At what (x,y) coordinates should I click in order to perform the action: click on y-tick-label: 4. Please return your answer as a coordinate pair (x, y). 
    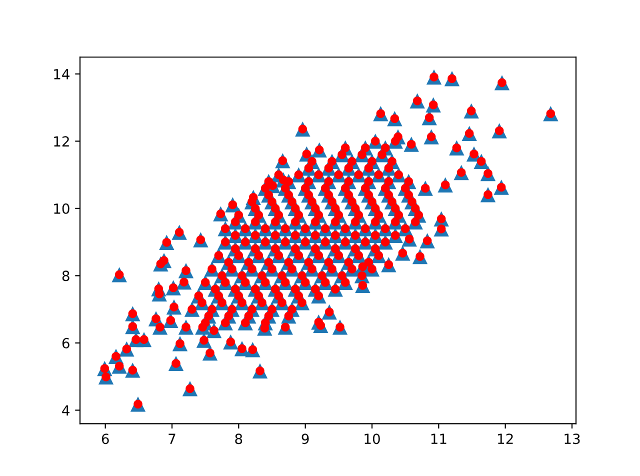
    Looking at the image, I should click on (66, 410).